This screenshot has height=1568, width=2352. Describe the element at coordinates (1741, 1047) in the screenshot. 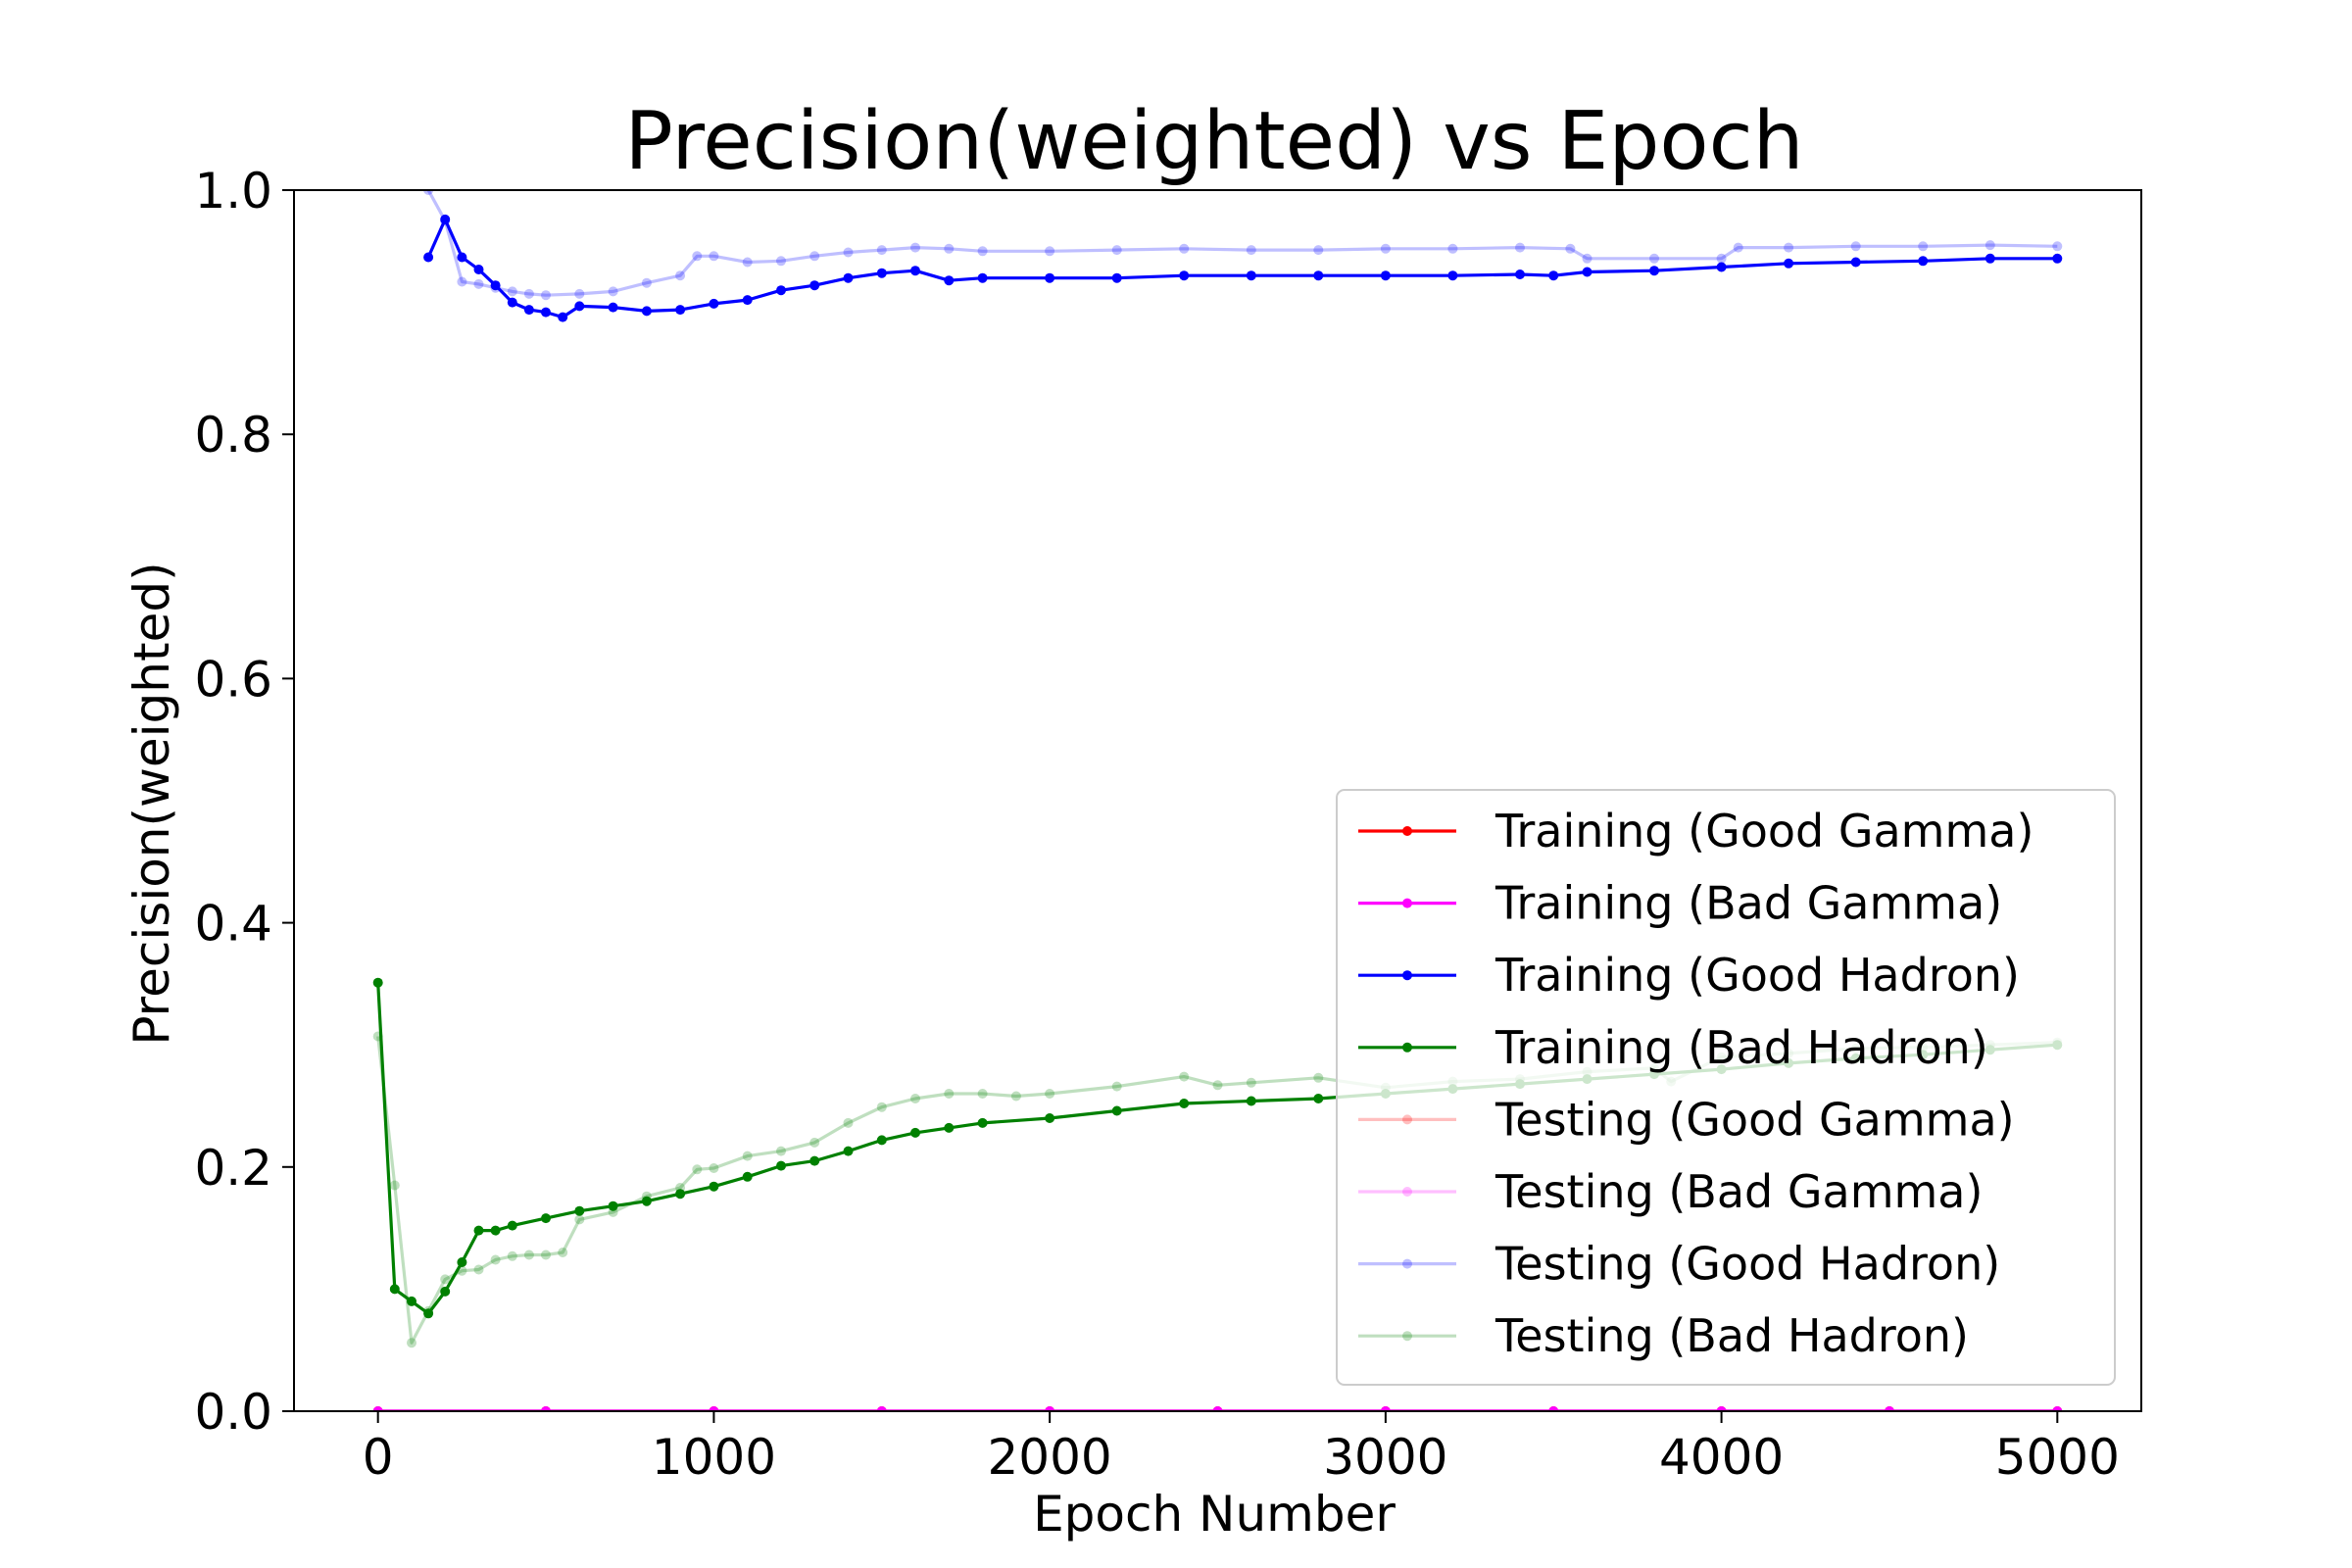

I see `legend-label: Training (Bad Hadron)` at that location.